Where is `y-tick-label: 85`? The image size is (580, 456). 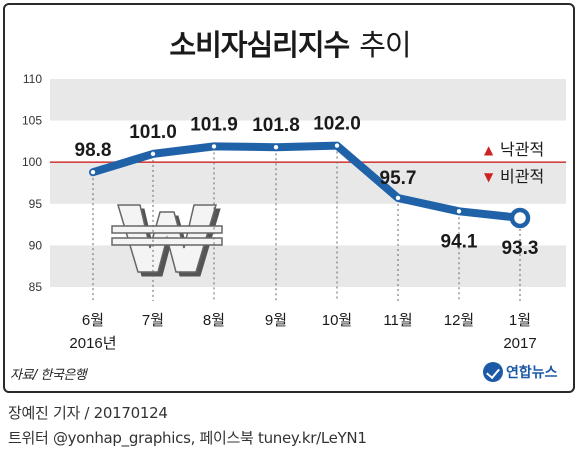 y-tick-label: 85 is located at coordinates (36, 287).